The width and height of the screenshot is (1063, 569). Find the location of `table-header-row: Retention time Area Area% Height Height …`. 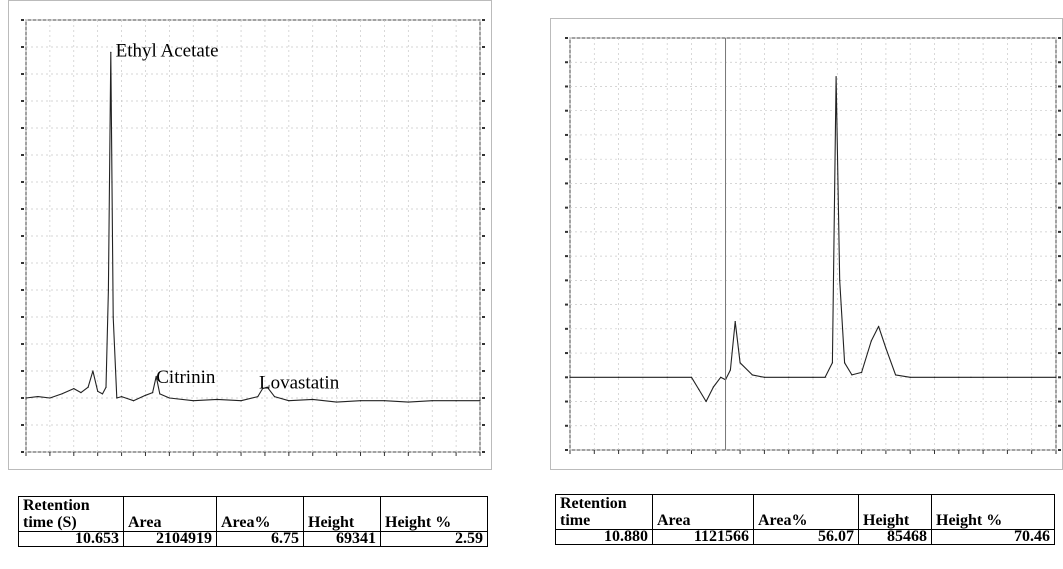

table-header-row: Retention time Area Area% Height Height … is located at coordinates (805, 512).